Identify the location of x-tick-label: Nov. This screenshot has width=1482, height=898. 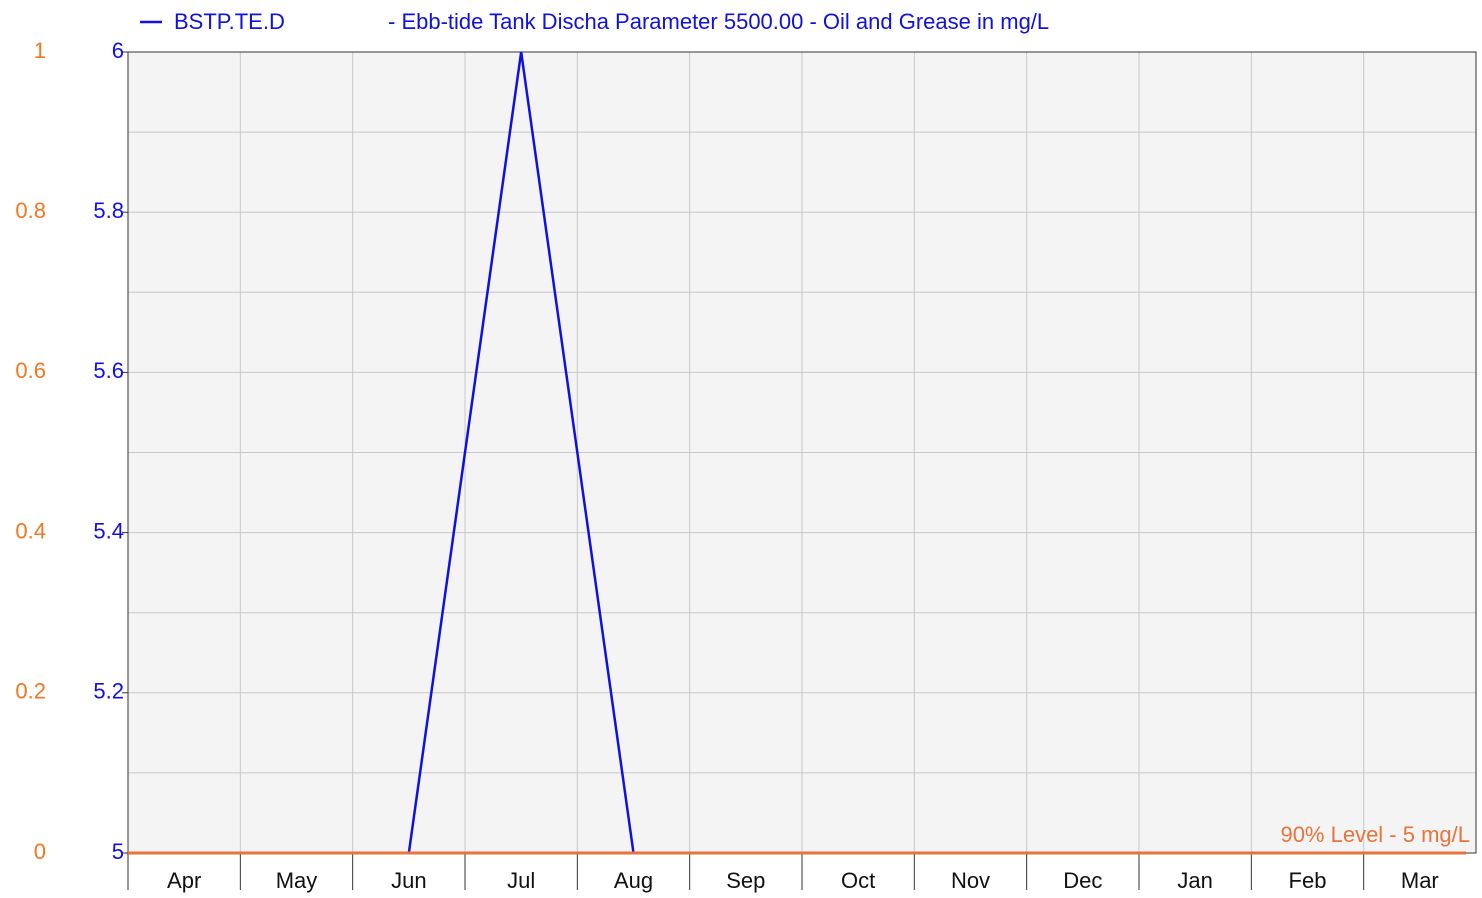
(970, 880).